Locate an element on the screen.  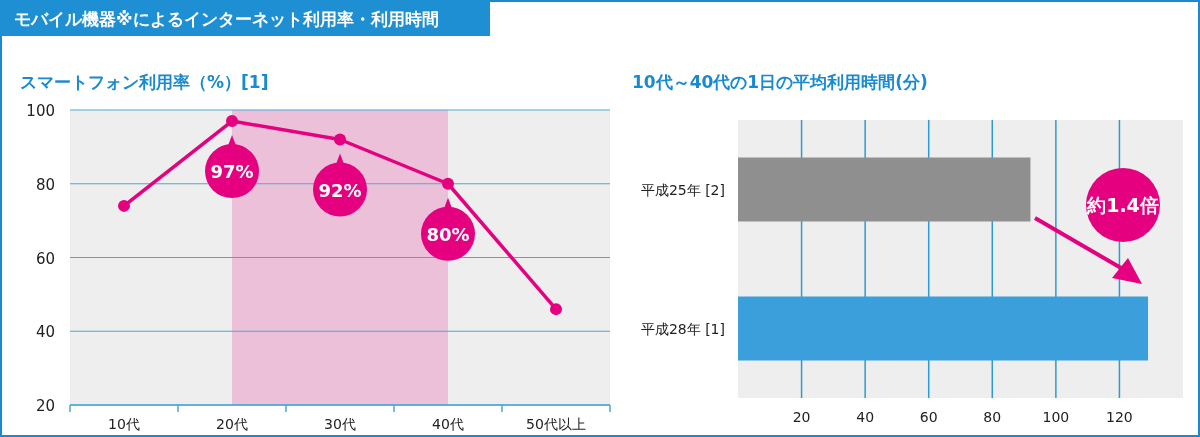
data-label: 97% is located at coordinates (232, 172).